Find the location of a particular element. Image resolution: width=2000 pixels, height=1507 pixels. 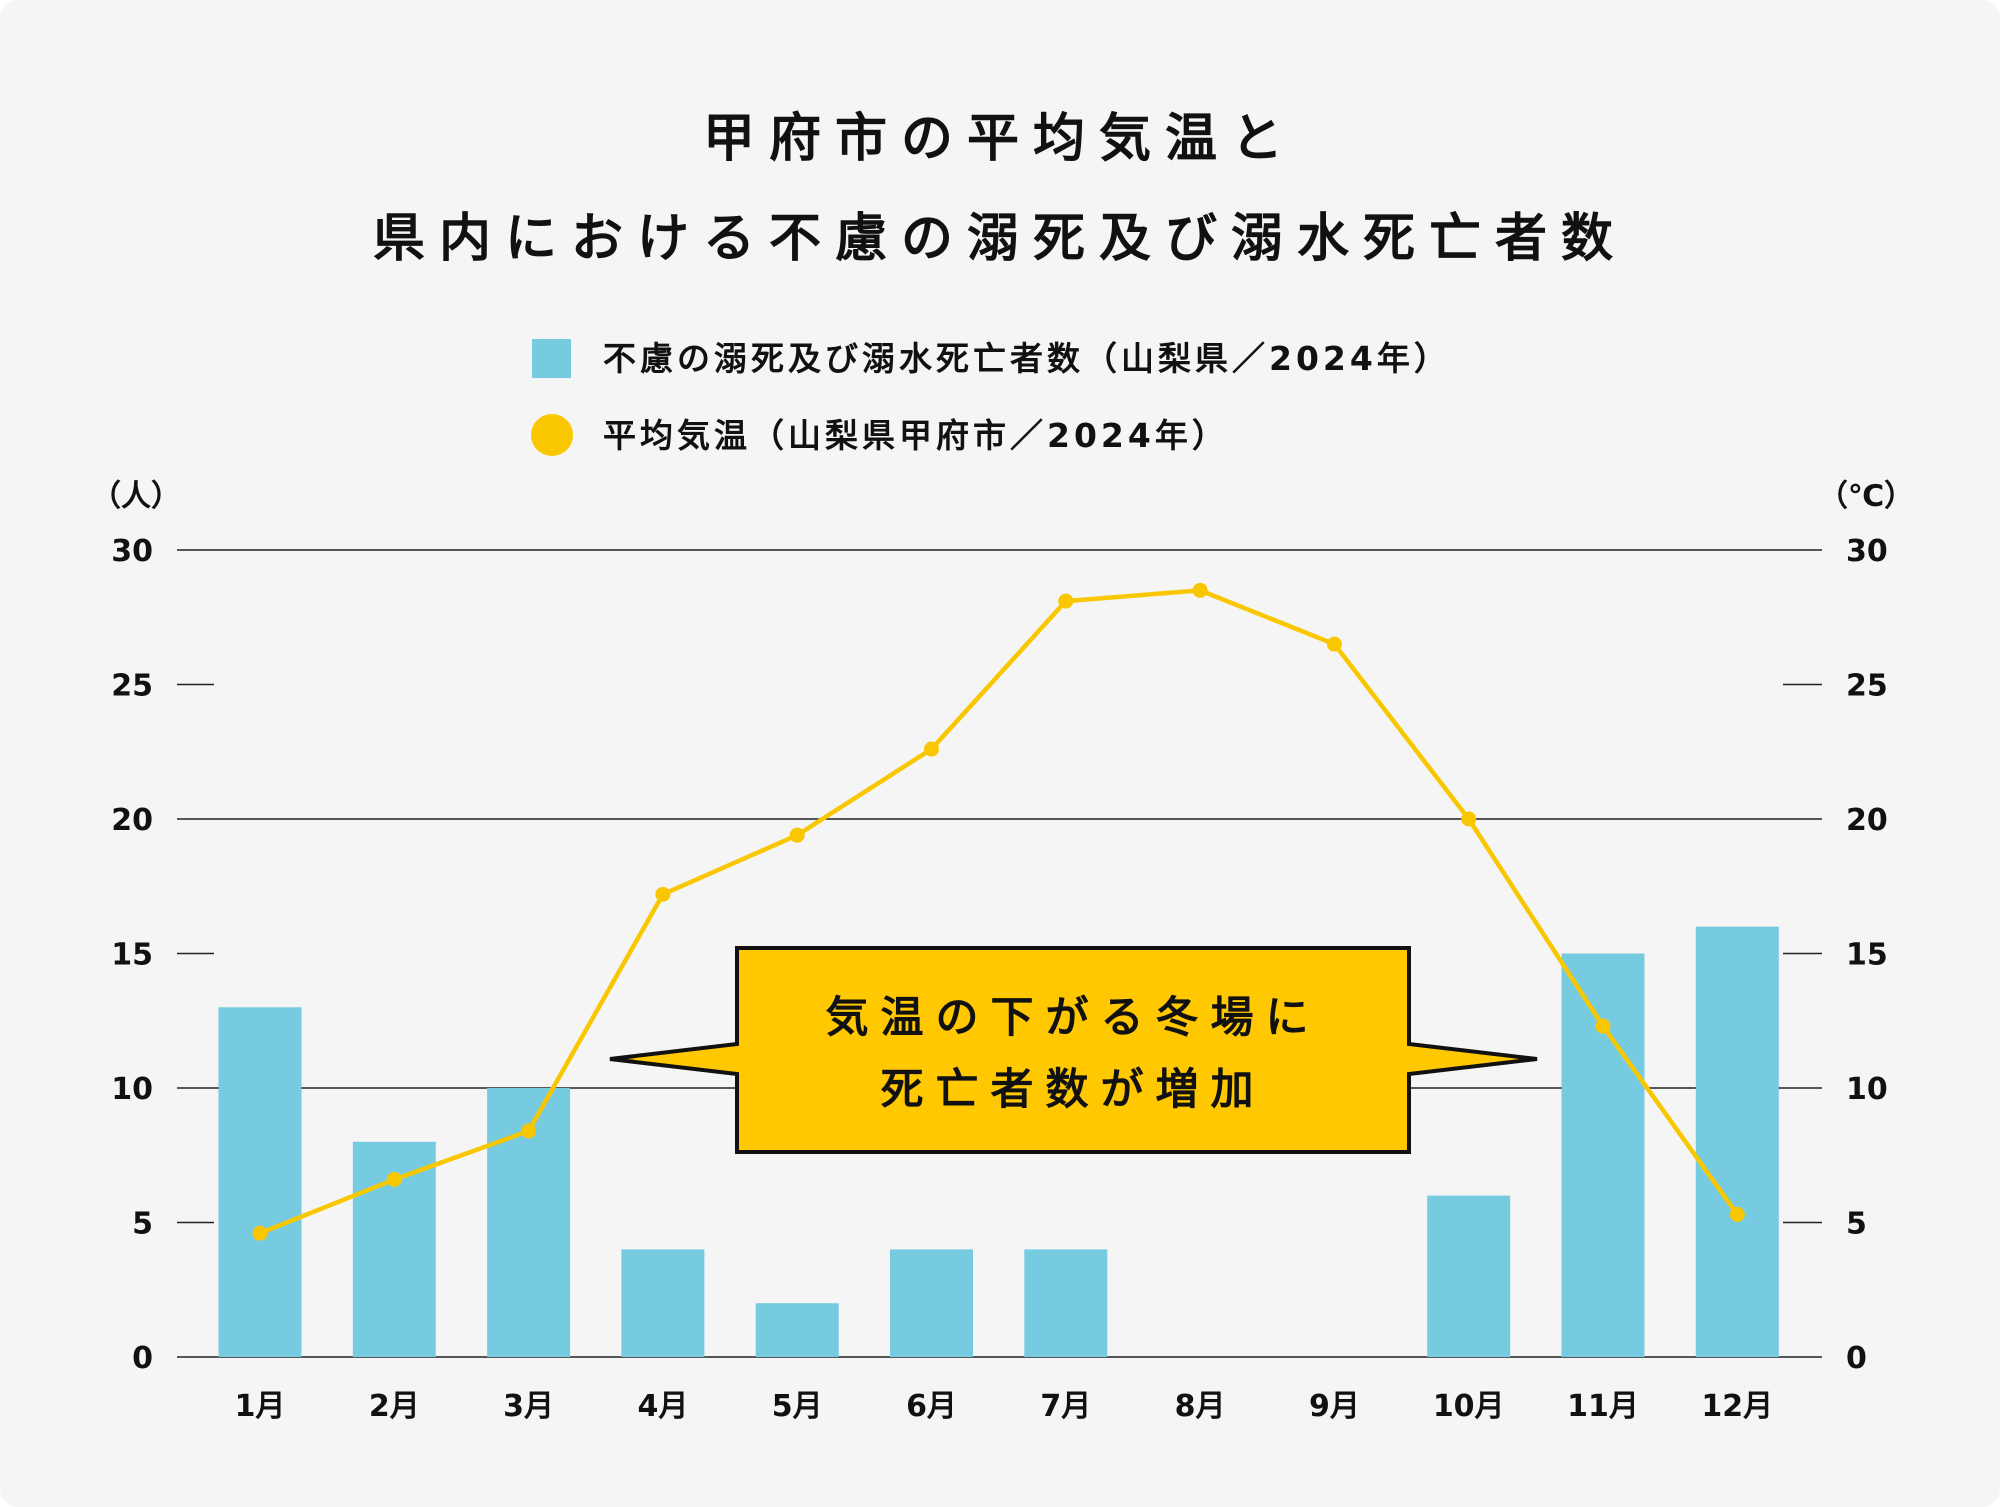

callout-line-1: 気温の下がる冬場に is located at coordinates (1073, 1018).